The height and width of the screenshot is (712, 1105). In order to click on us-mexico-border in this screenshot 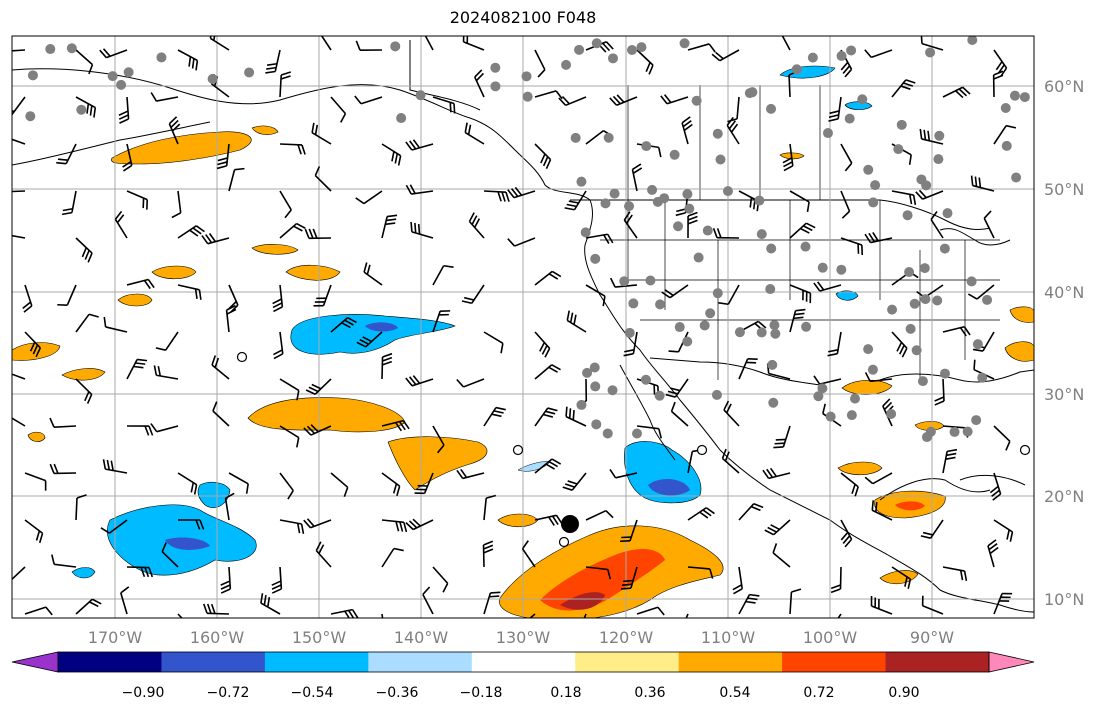, I will do `click(735, 371)`.